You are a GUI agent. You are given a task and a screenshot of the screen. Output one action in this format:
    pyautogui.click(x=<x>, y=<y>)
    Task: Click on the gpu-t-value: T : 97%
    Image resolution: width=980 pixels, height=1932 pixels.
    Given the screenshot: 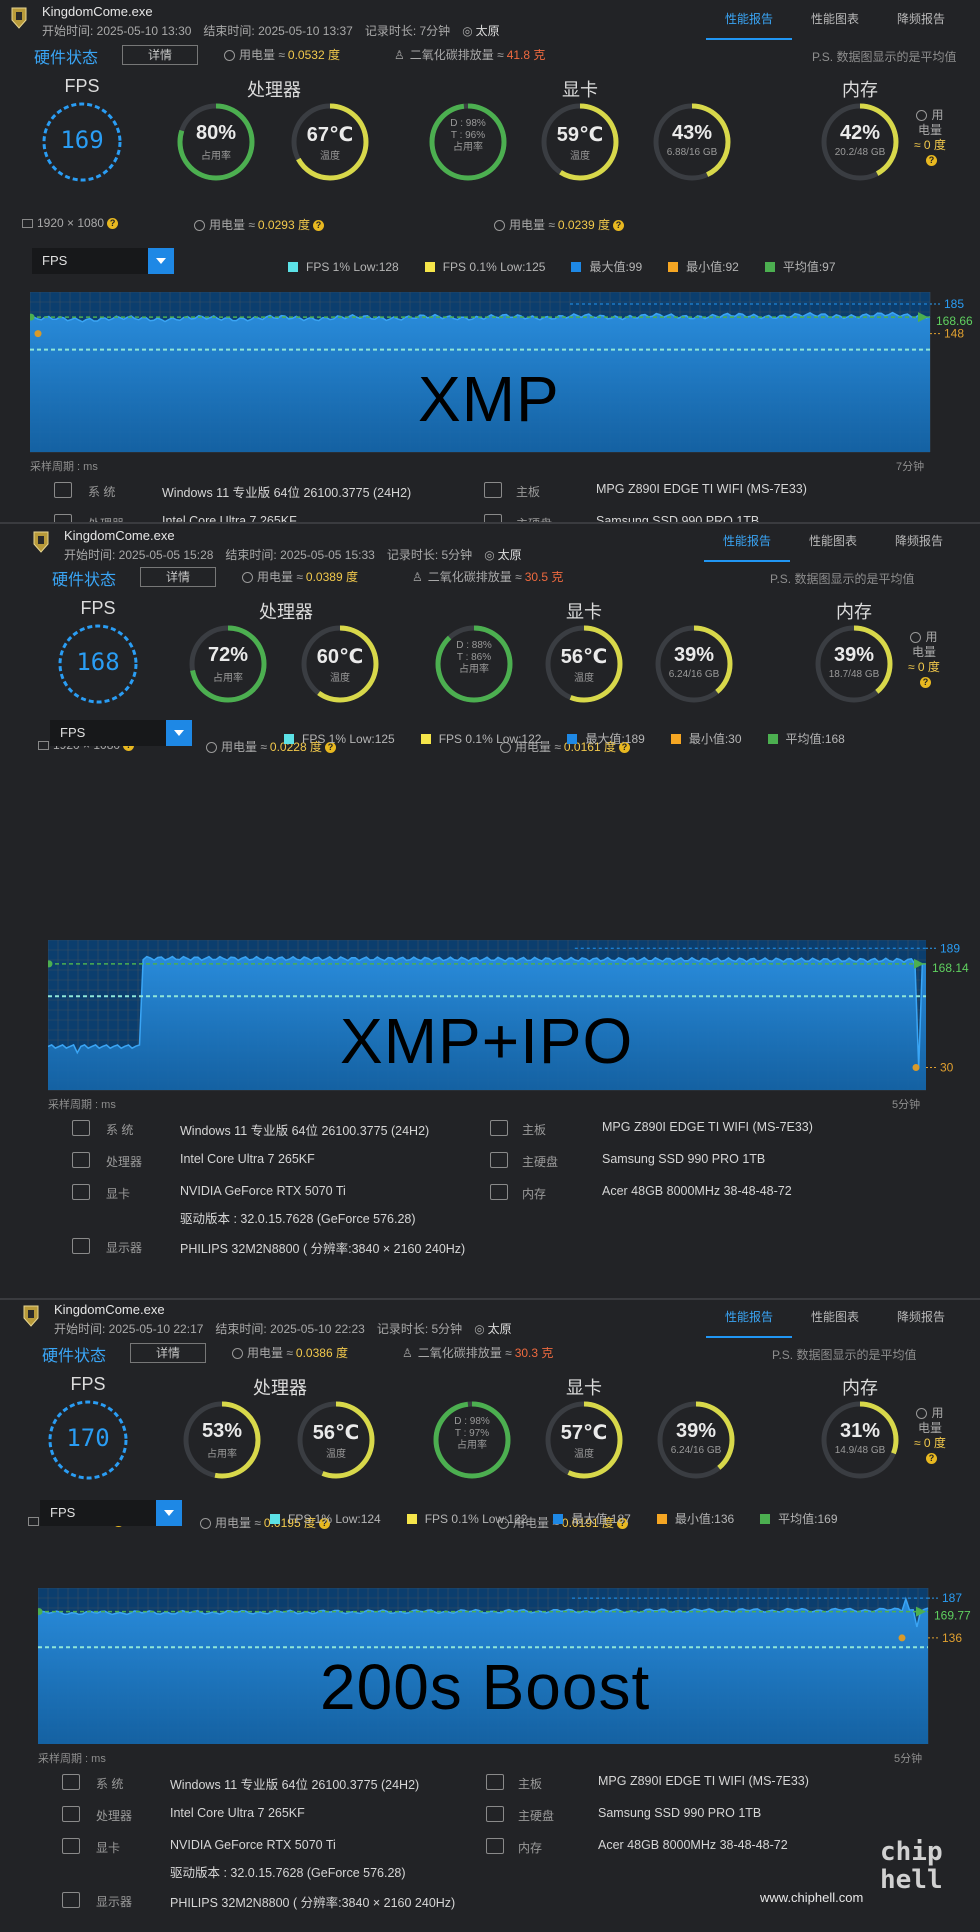 What is the action you would take?
    pyautogui.click(x=472, y=1433)
    